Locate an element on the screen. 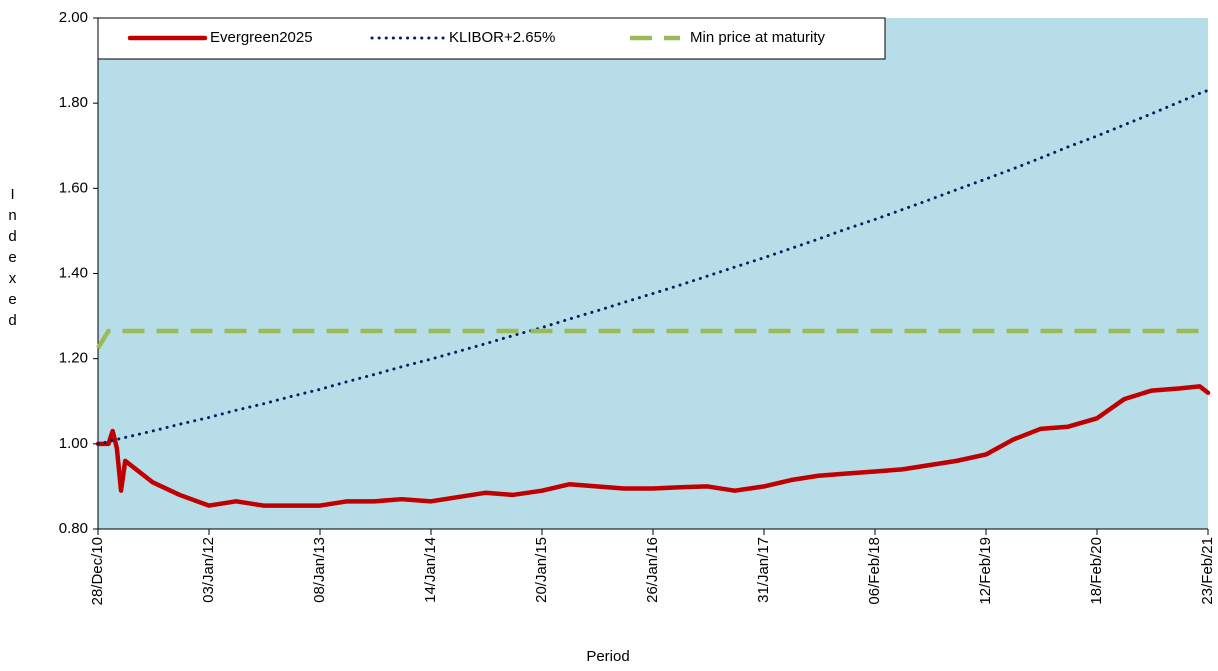  x-tick-label: 08/Jan/13 is located at coordinates (319, 570).